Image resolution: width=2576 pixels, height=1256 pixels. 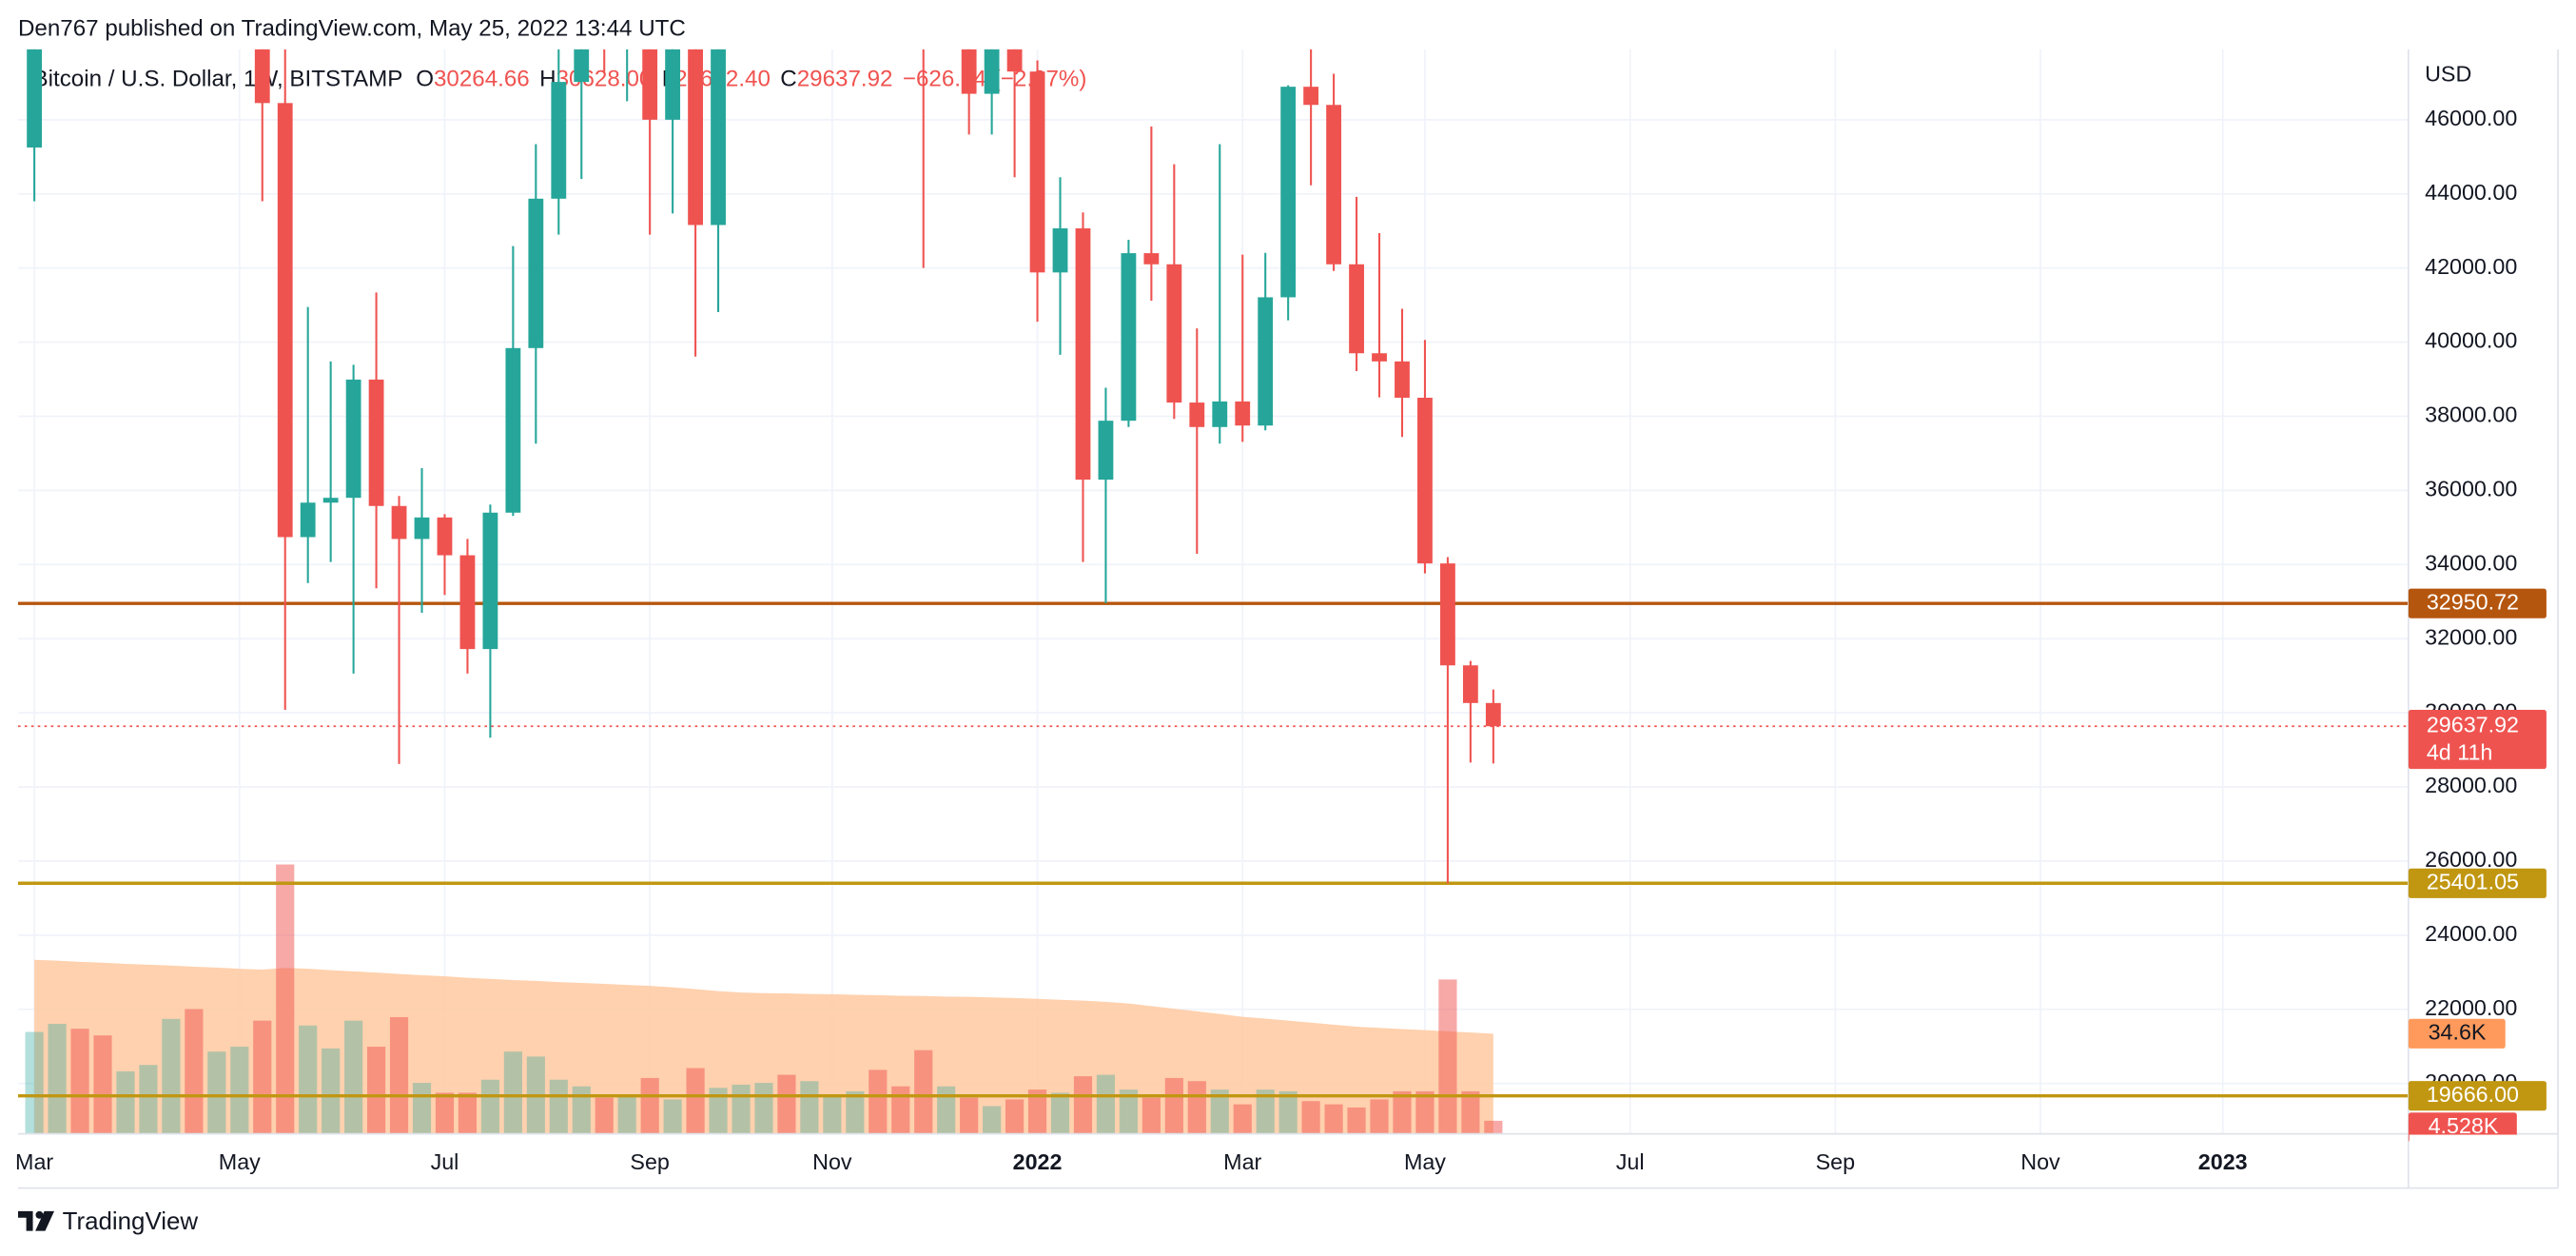 What do you see at coordinates (2464, 1125) in the screenshot?
I see `volume-label: 4.528K` at bounding box center [2464, 1125].